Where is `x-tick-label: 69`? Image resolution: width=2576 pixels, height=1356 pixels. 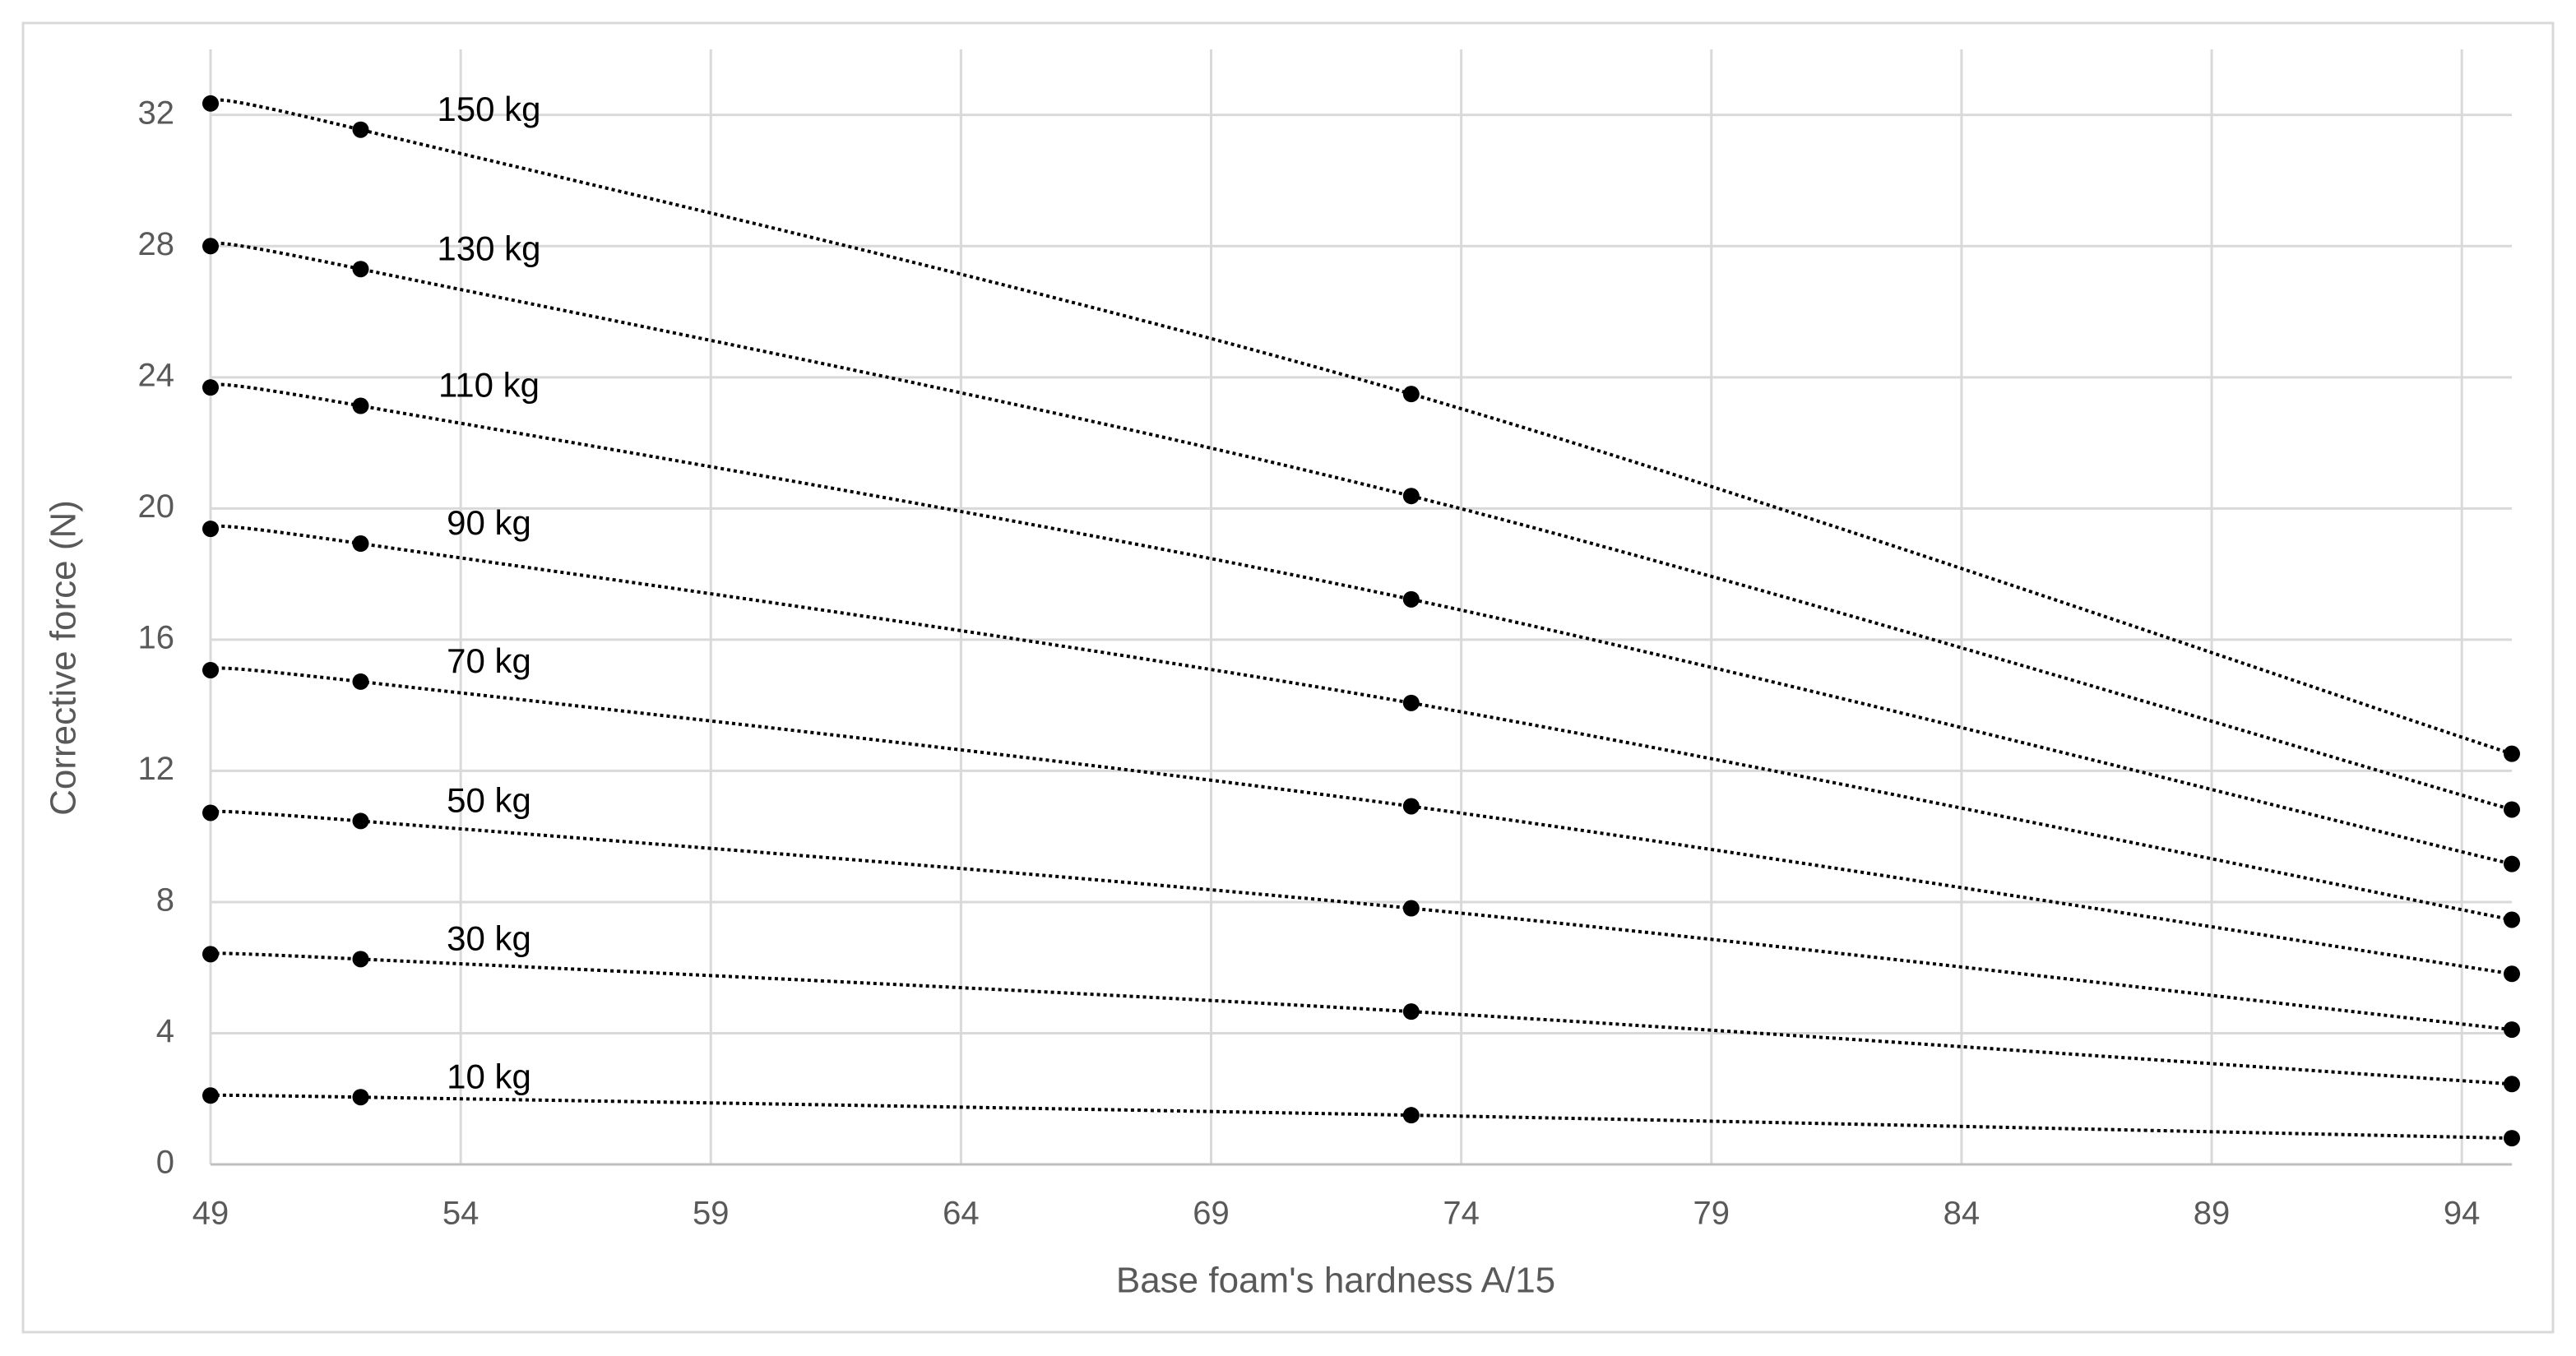
x-tick-label: 69 is located at coordinates (1212, 1214).